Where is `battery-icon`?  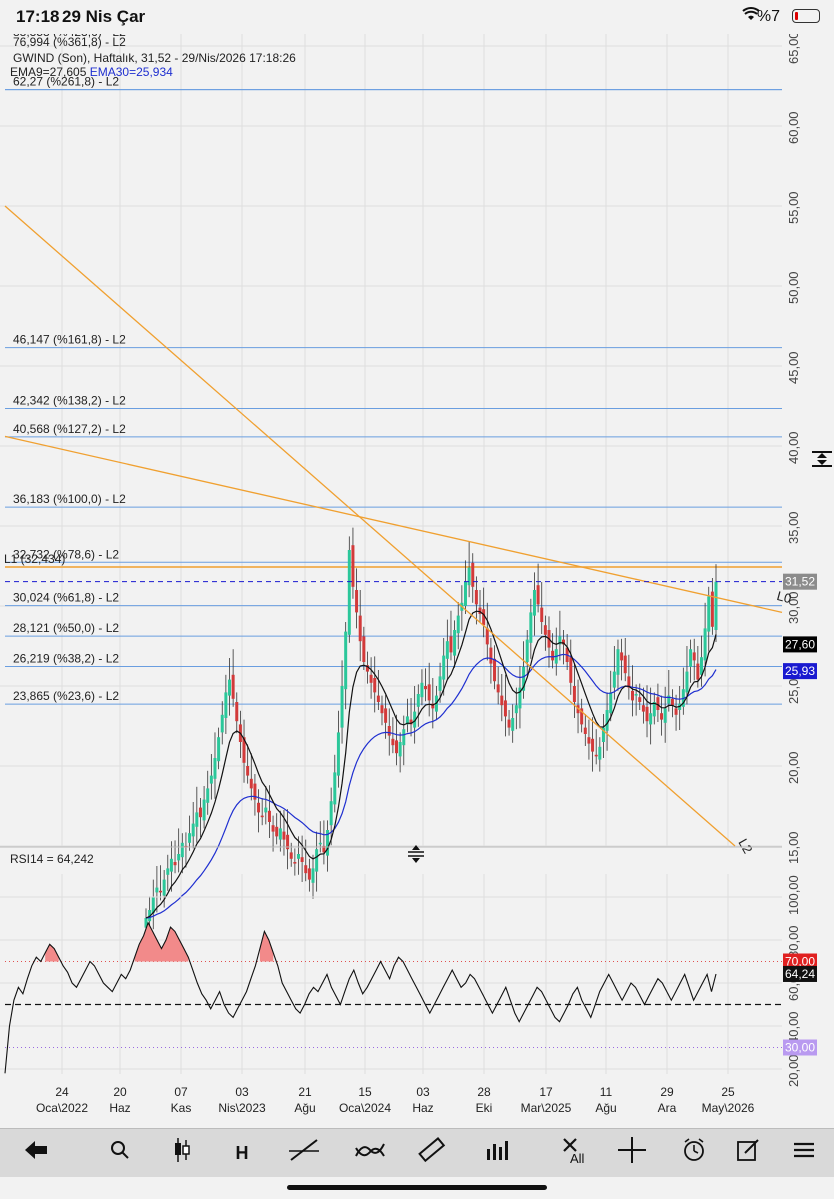 battery-icon is located at coordinates (806, 16).